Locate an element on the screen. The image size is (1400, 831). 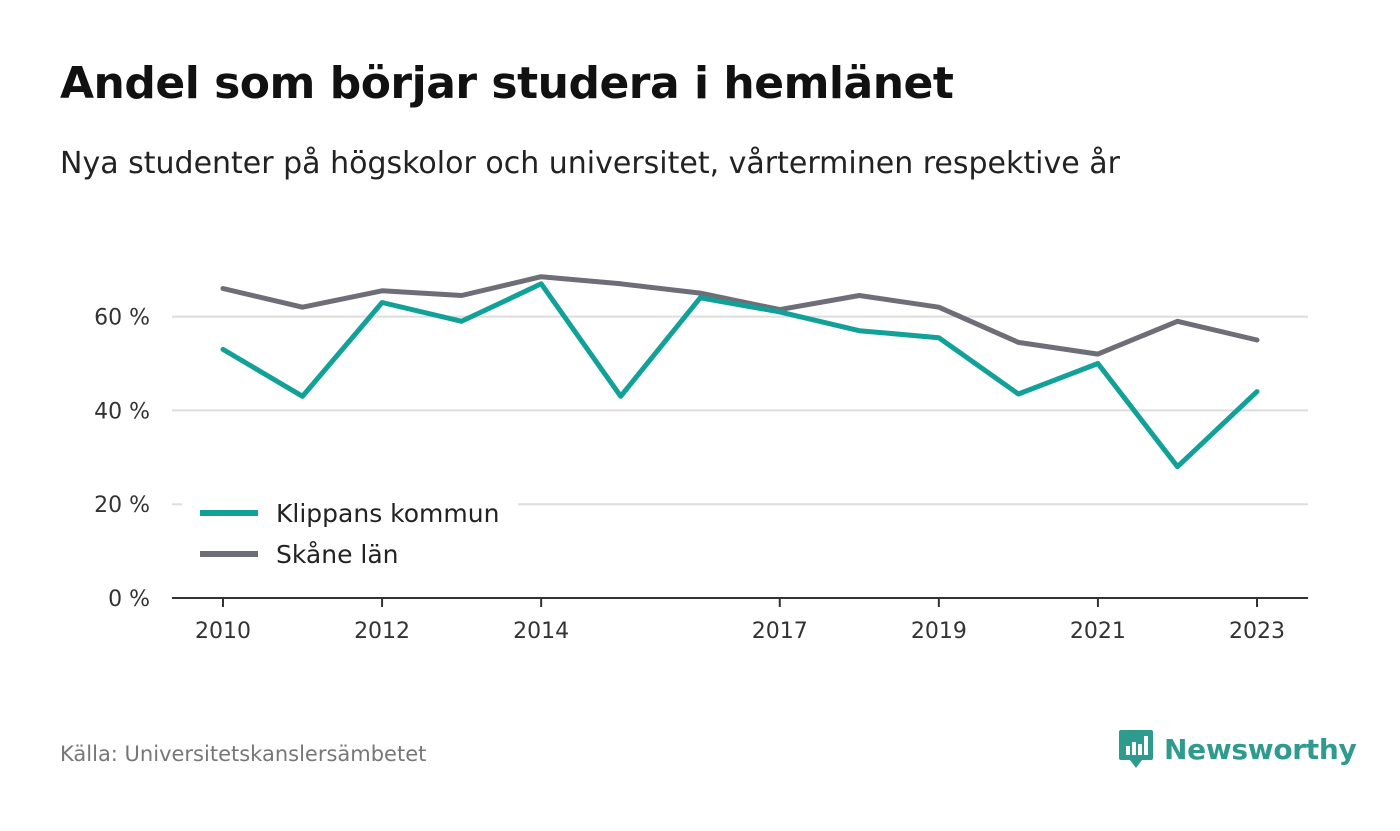
brand-name: Newsworthy is located at coordinates (1260, 749).